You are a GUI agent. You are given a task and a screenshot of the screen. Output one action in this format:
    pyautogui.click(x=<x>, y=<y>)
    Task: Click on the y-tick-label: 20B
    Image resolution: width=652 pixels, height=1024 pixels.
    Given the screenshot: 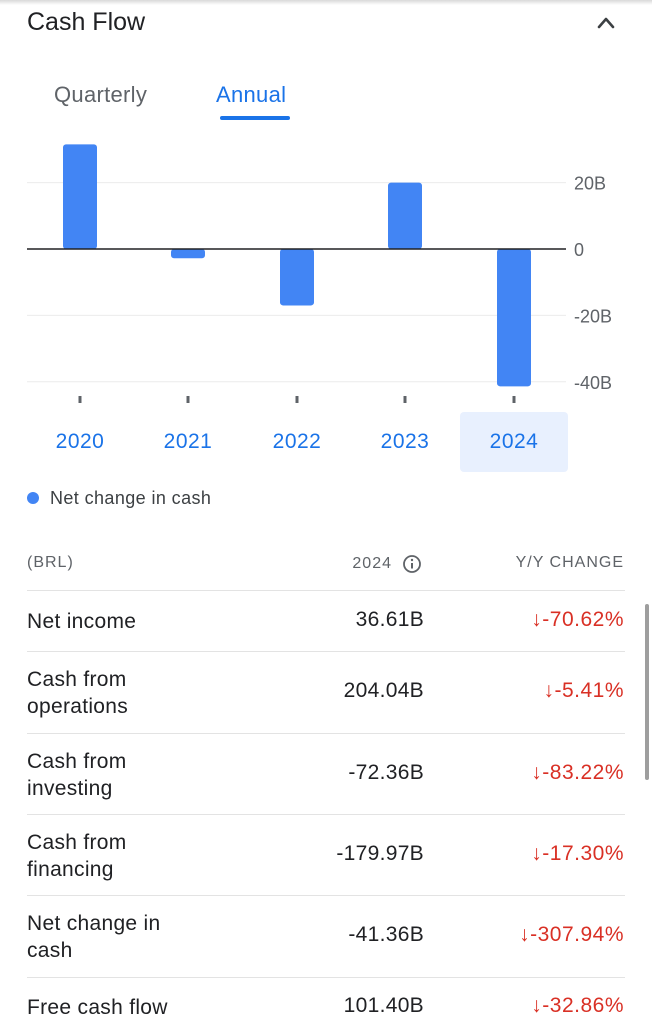 What is the action you would take?
    pyautogui.click(x=590, y=184)
    